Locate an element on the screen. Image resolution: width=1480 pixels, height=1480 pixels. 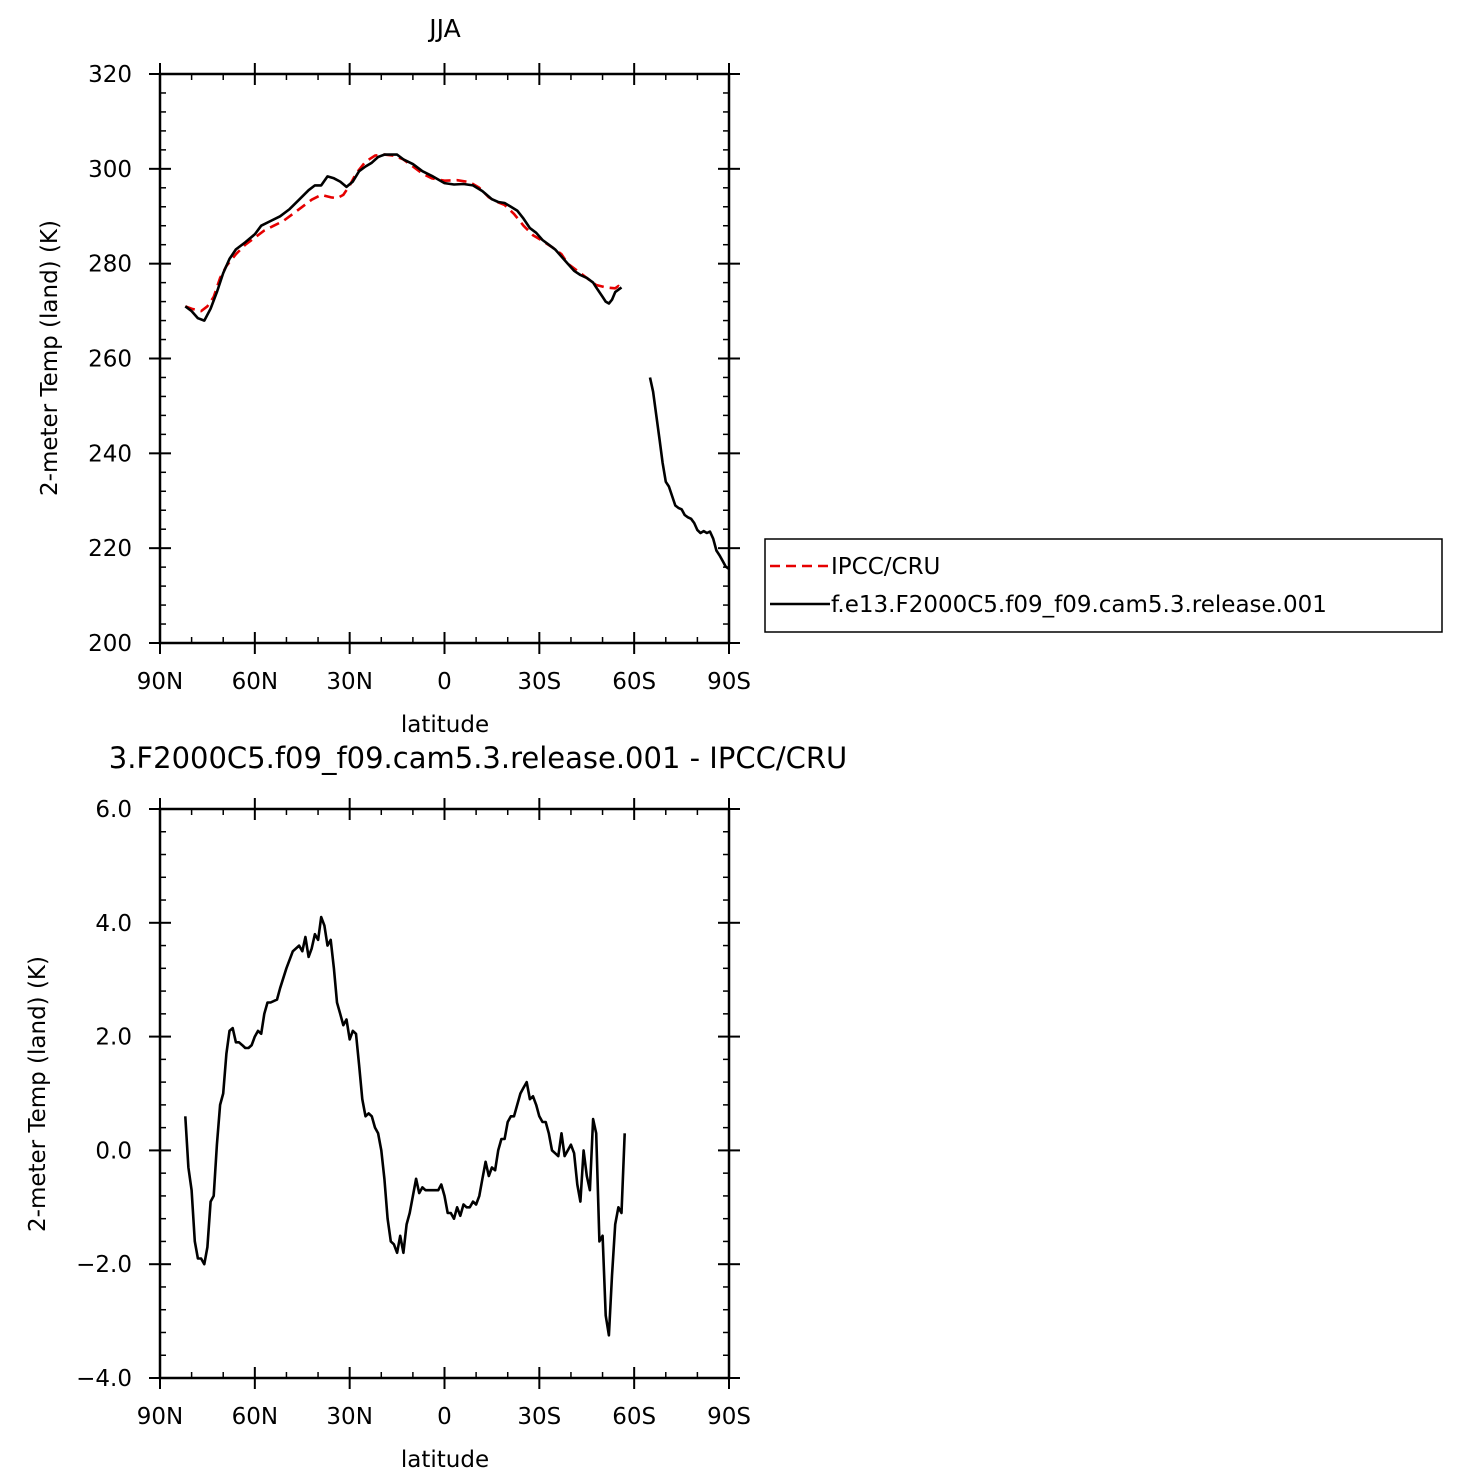
top-y-axis-label: 2-meter Temp (land) (K) is located at coordinates (50, 358).